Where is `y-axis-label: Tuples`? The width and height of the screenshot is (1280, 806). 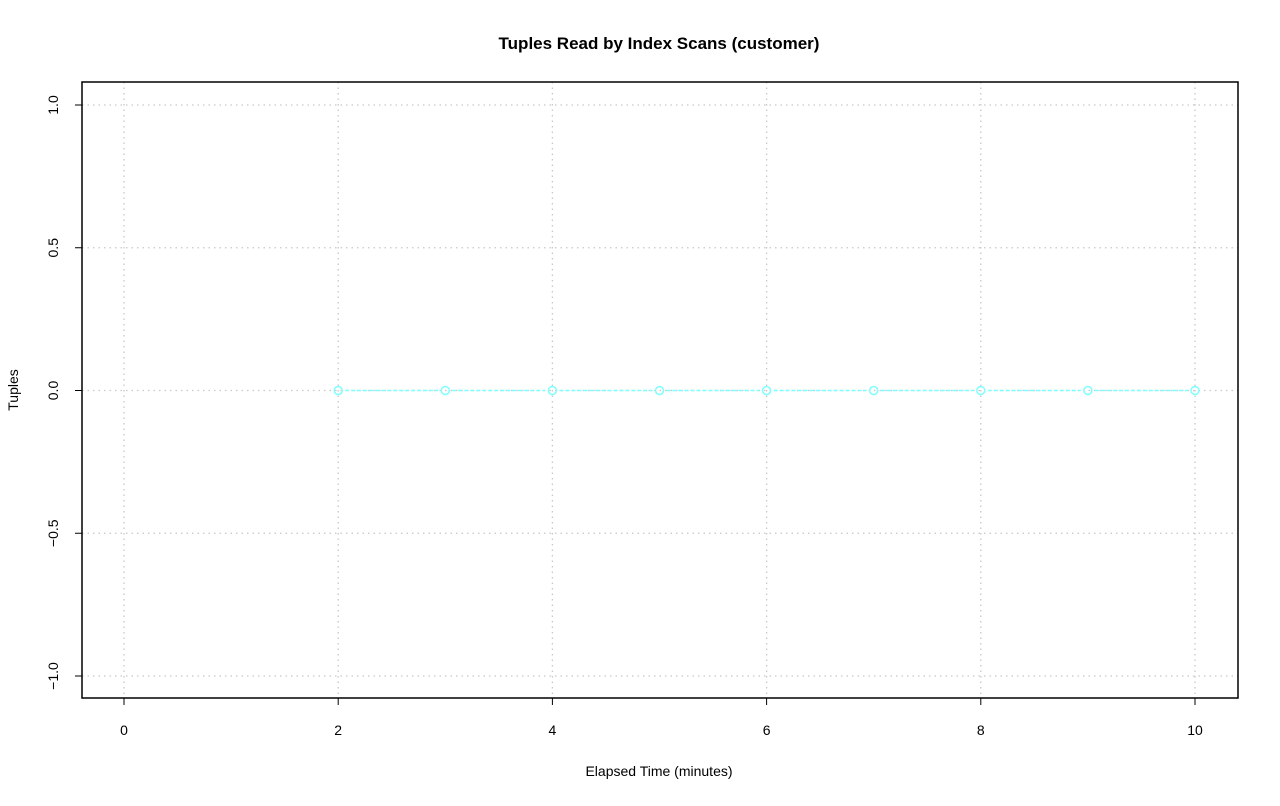 y-axis-label: Tuples is located at coordinates (13, 390).